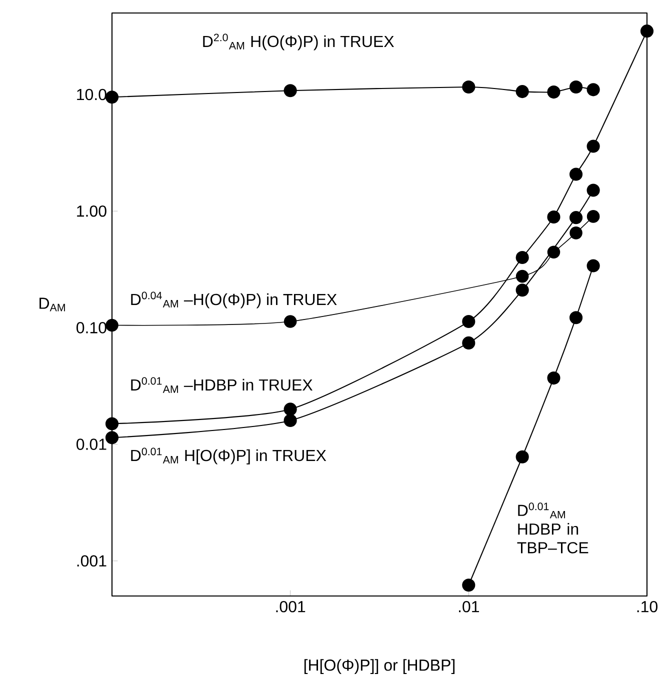 The height and width of the screenshot is (687, 661). Describe the element at coordinates (291, 606) in the screenshot. I see `x-tick-label: .001` at that location.